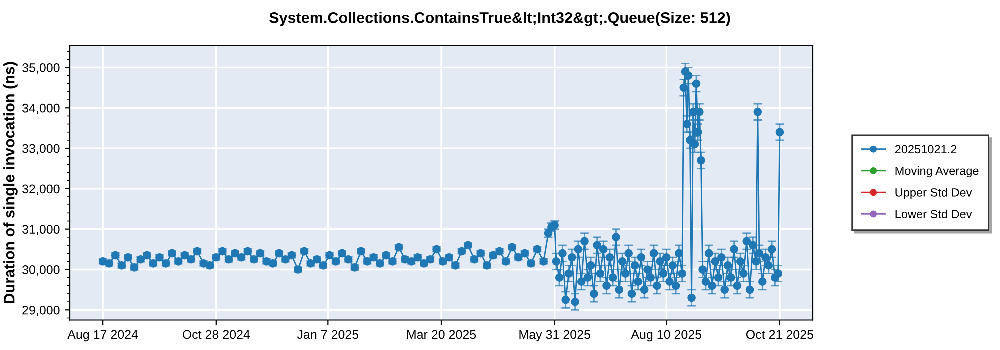 This screenshot has width=1000, height=350. What do you see at coordinates (441, 335) in the screenshot?
I see `x-tick-label: Mar 20 2025` at bounding box center [441, 335].